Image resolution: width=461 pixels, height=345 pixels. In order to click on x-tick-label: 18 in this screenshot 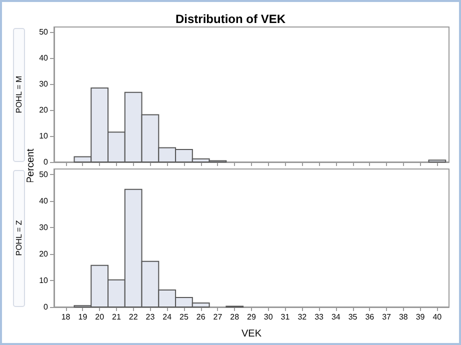, I will do `click(66, 317)`.